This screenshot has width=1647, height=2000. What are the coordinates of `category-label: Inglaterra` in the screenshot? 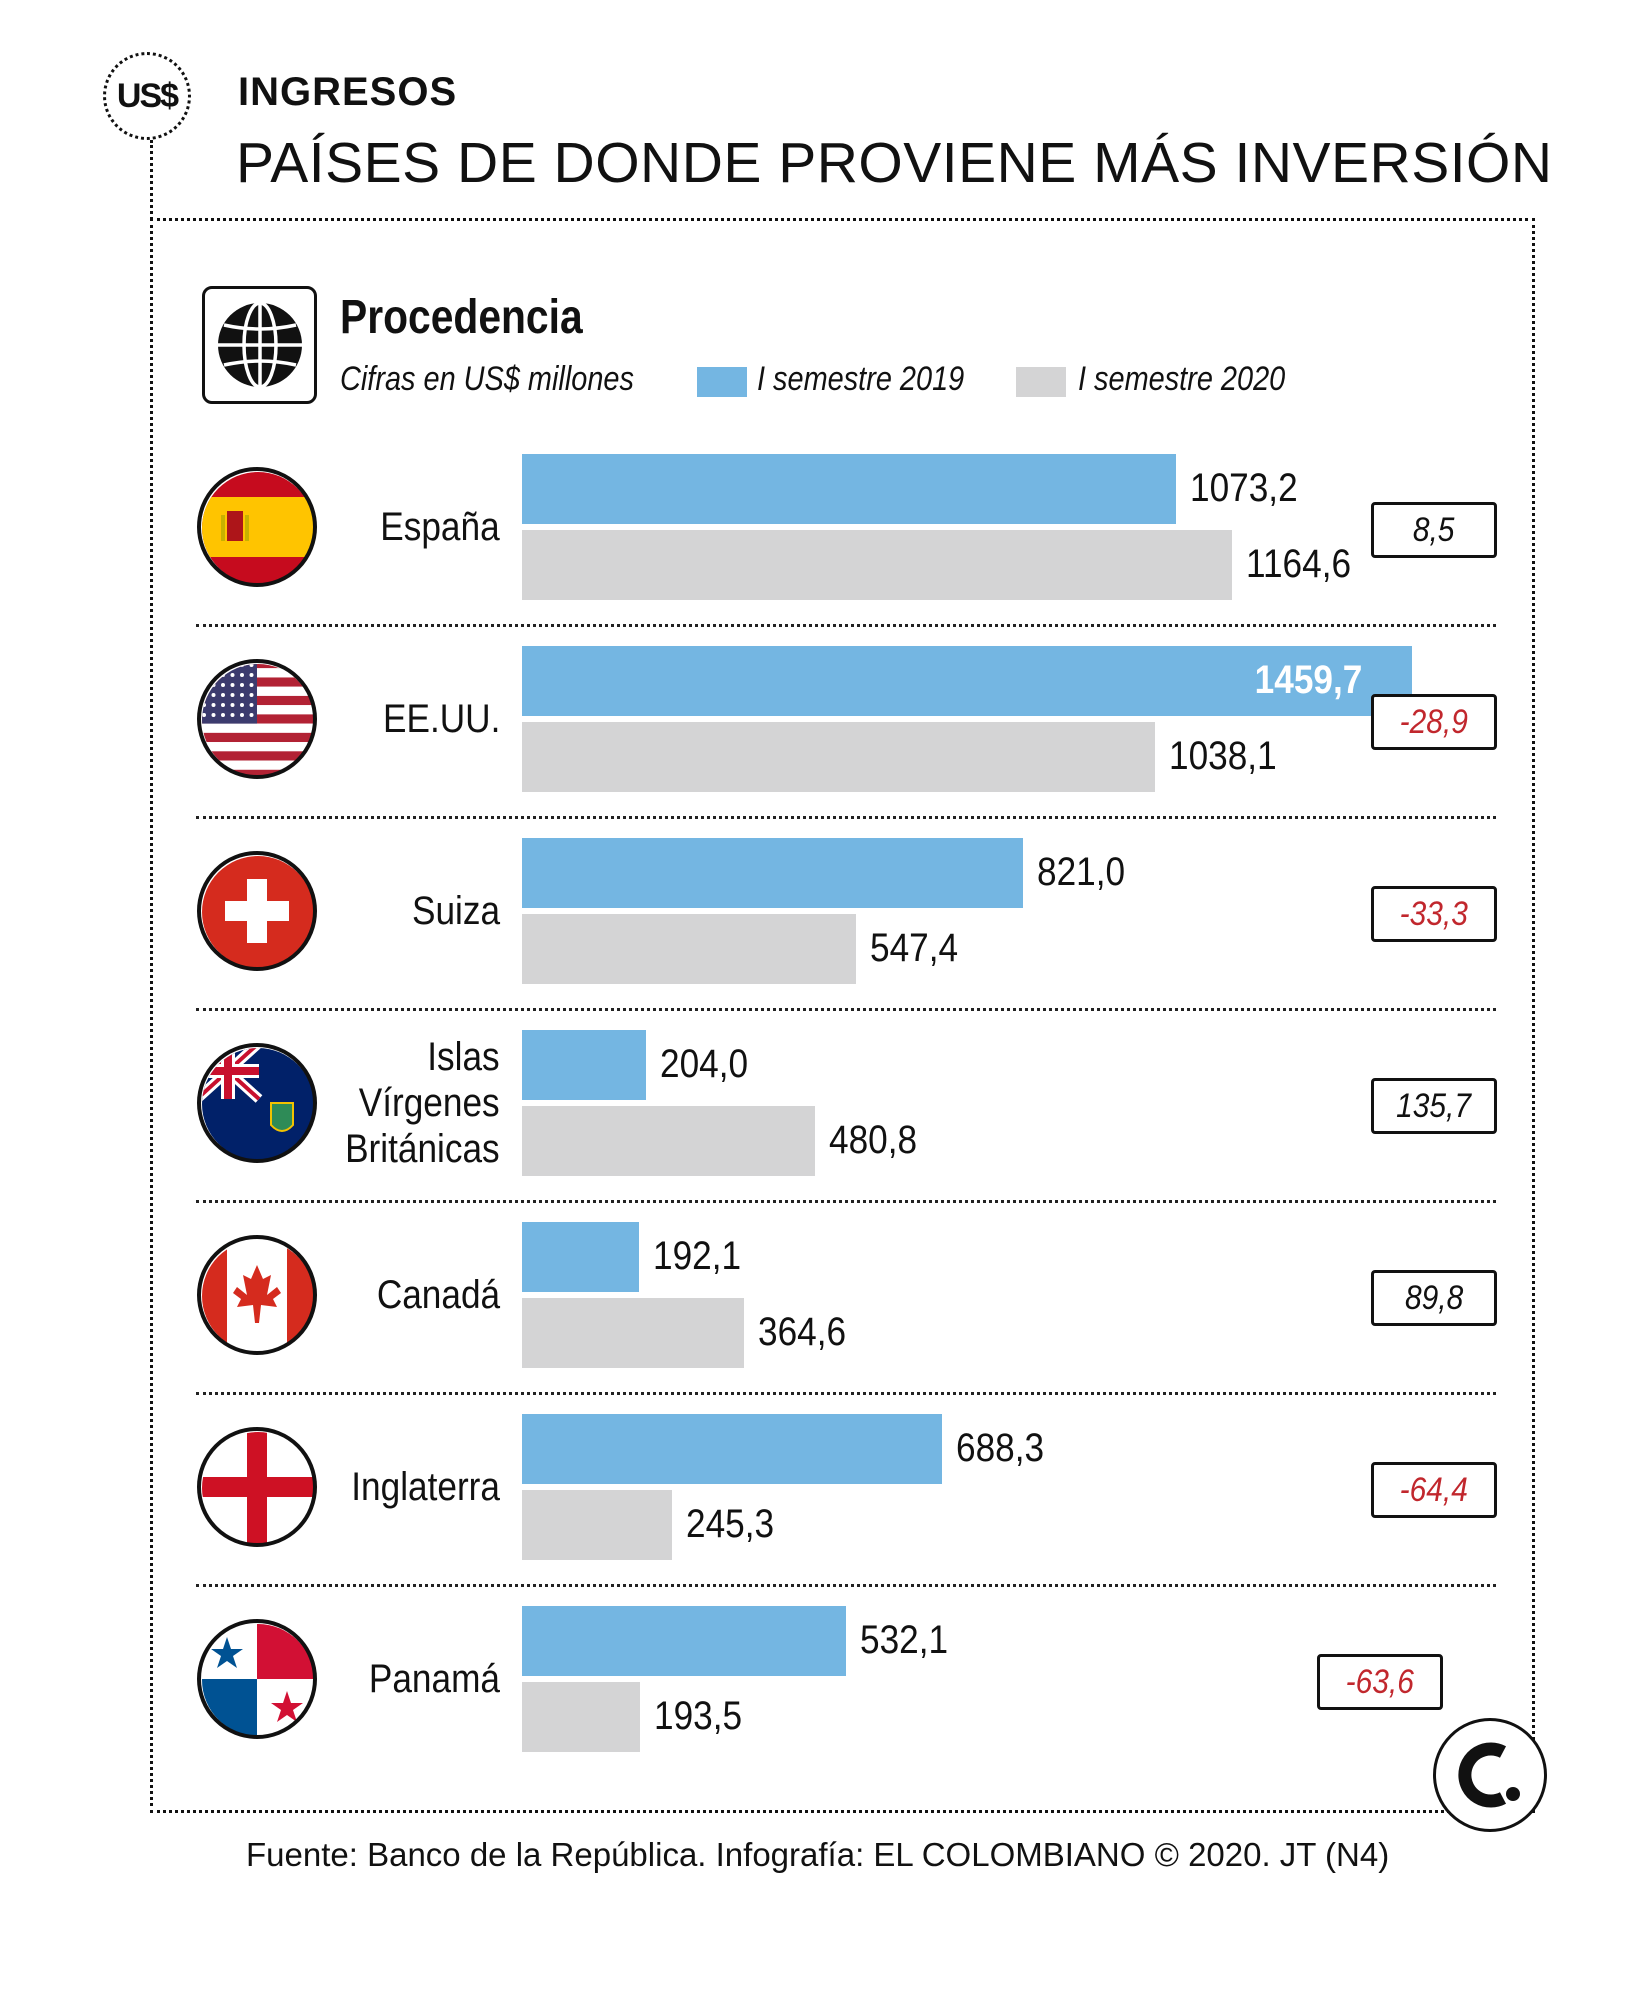 It's located at (425, 1487).